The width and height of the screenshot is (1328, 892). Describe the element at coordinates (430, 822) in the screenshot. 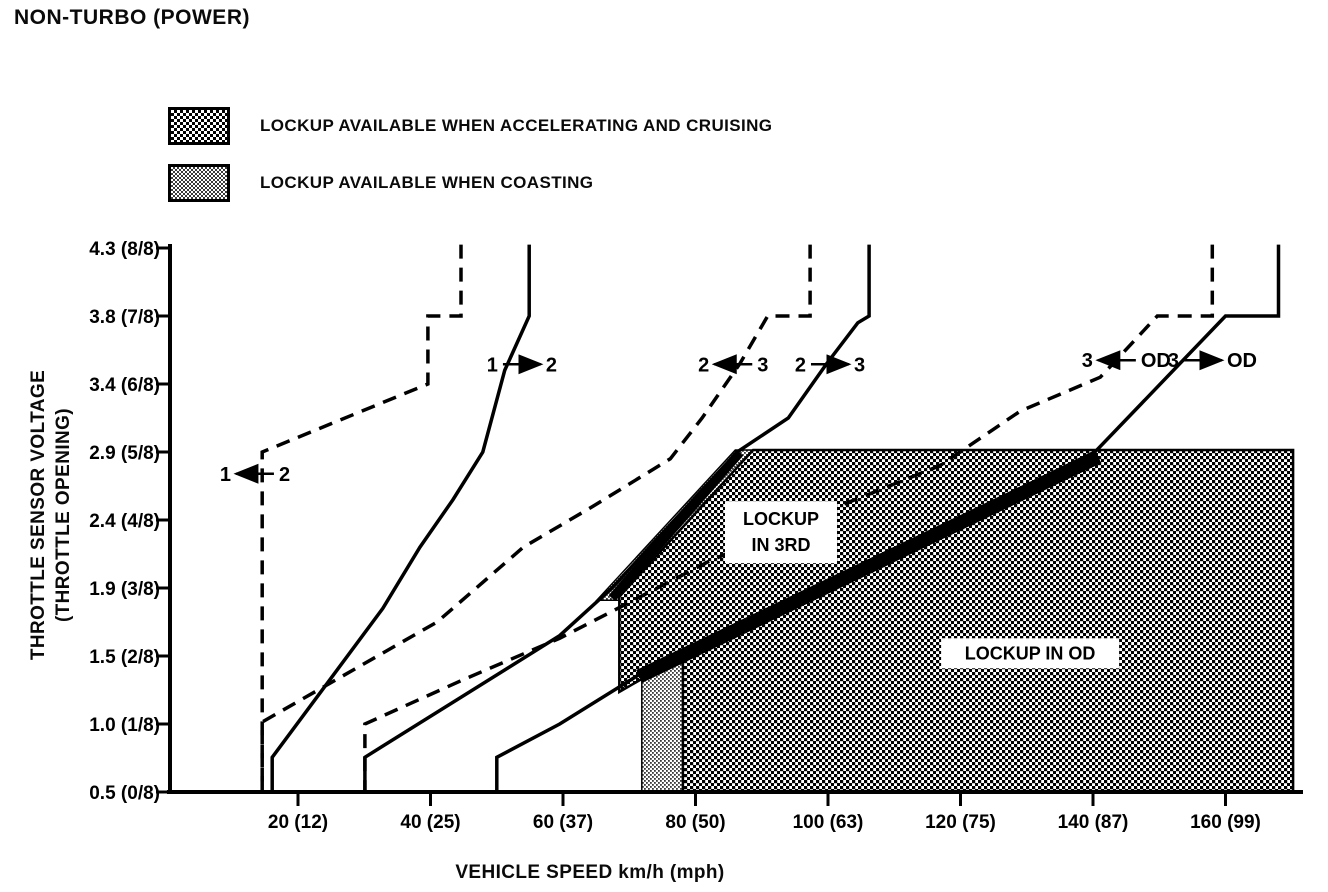

I see `x-tick-label: 40 (25)` at that location.